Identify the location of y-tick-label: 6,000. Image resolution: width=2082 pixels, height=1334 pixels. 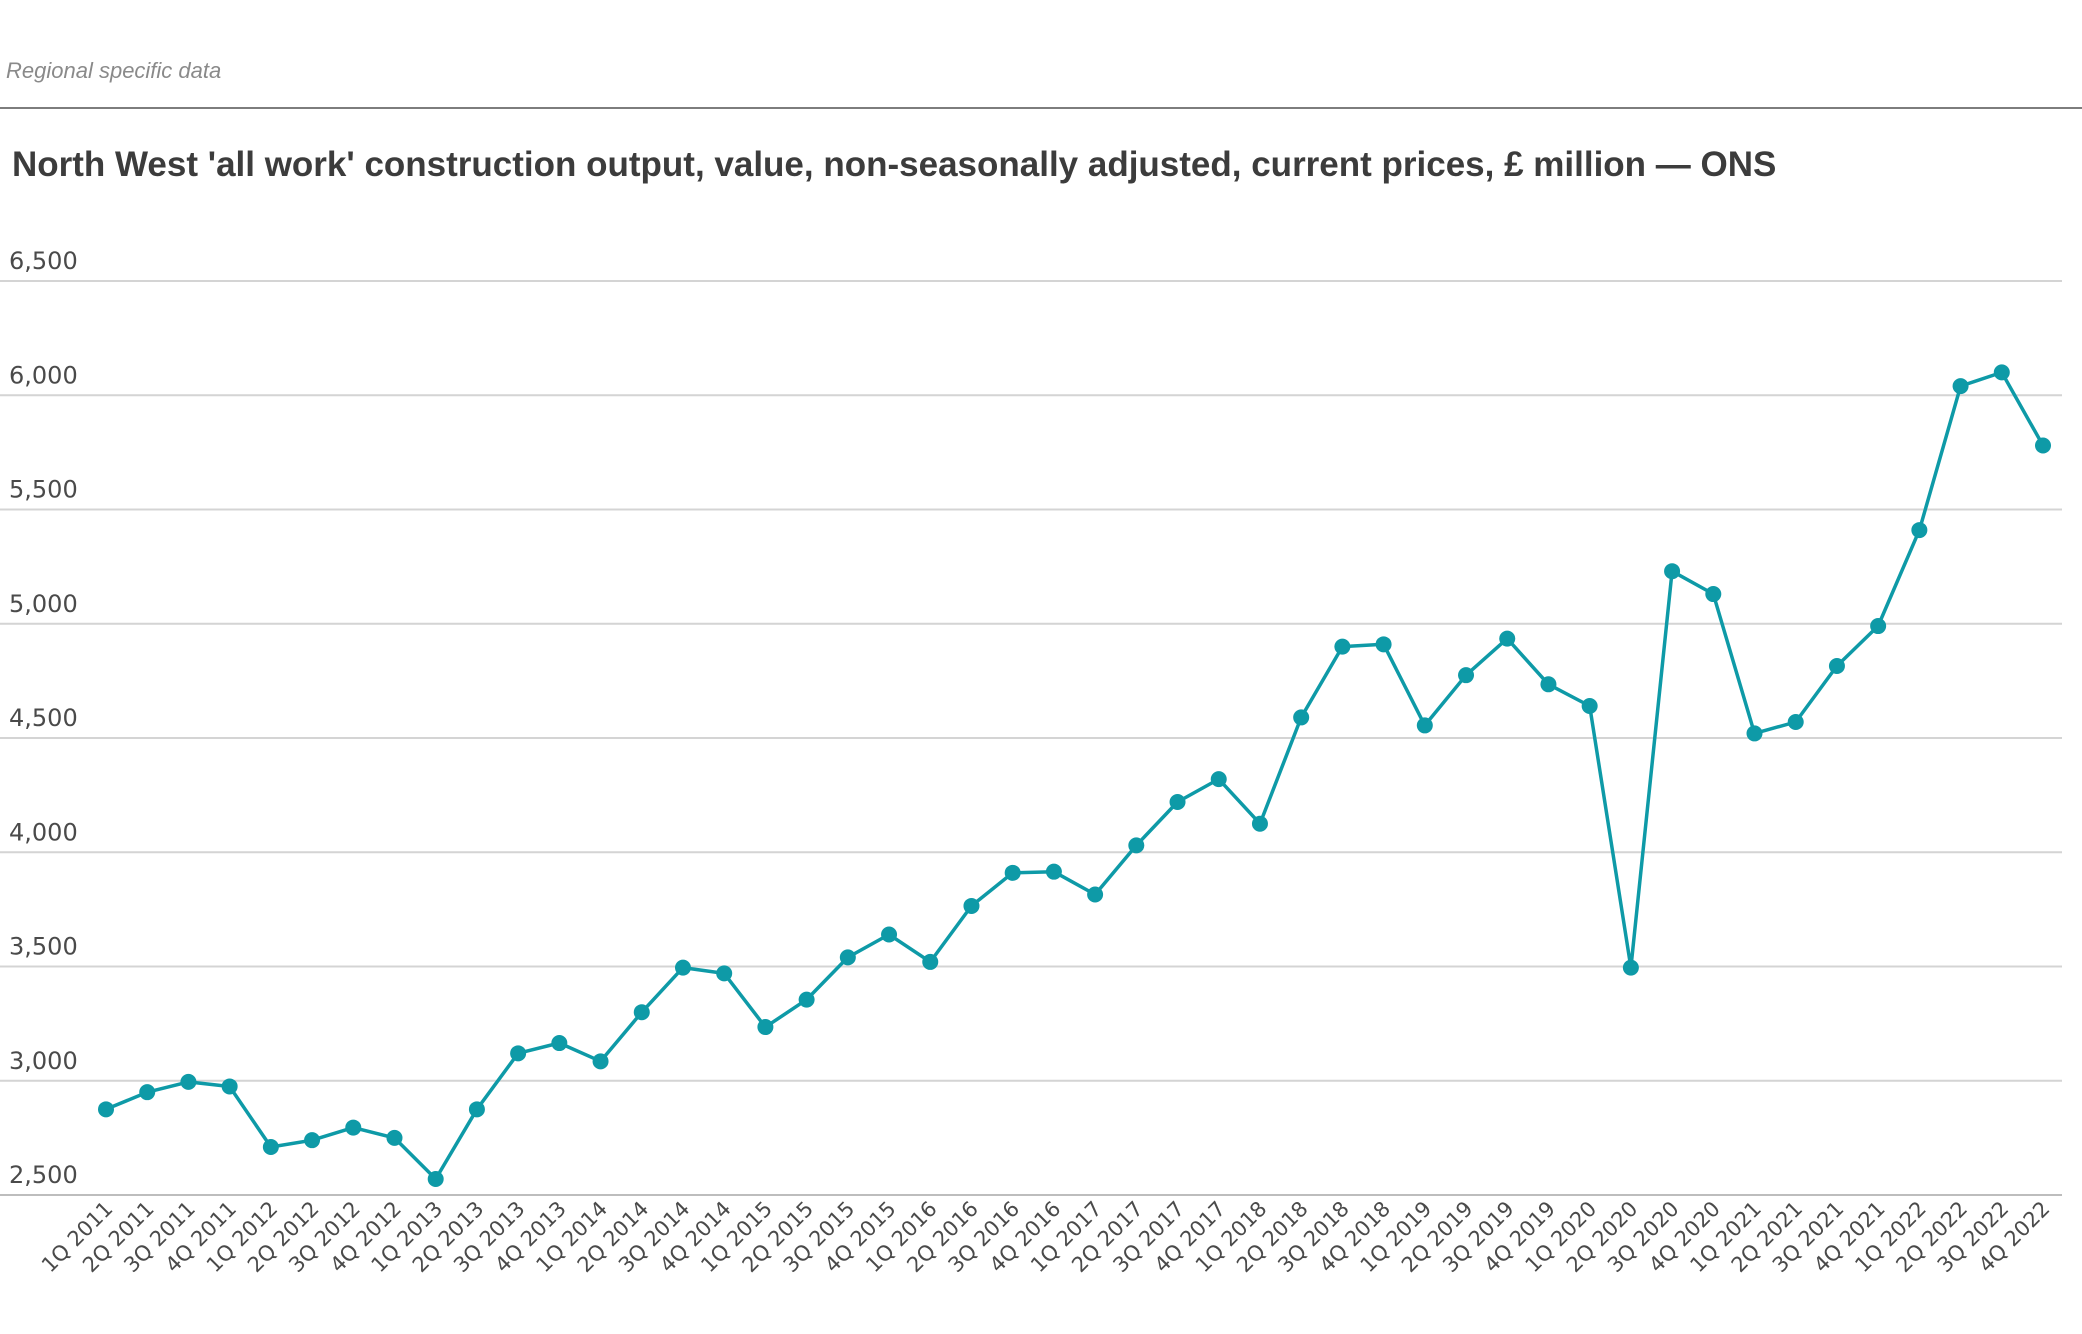
(43, 375).